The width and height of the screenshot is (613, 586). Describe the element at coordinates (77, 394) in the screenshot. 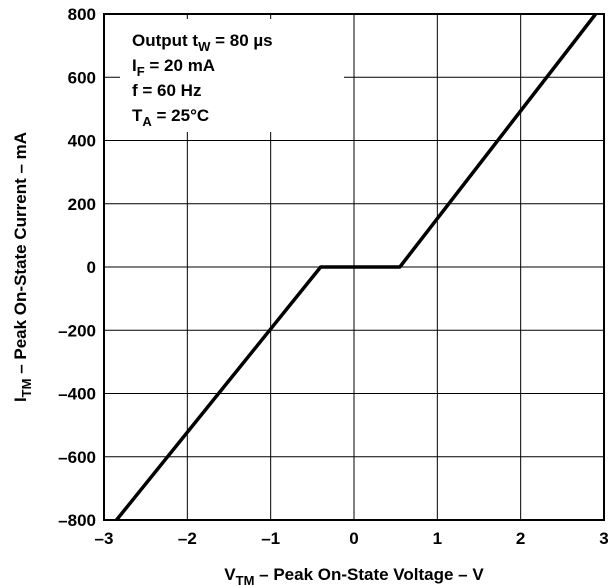

I see `y-tick-label: –400` at that location.